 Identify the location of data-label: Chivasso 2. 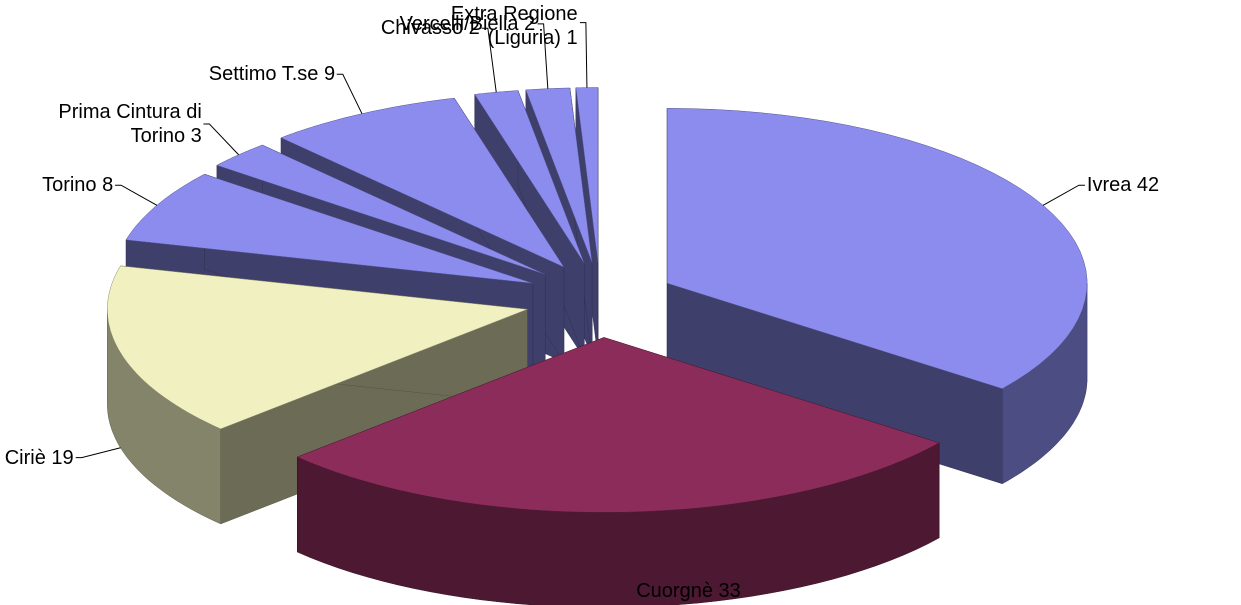
(430, 28).